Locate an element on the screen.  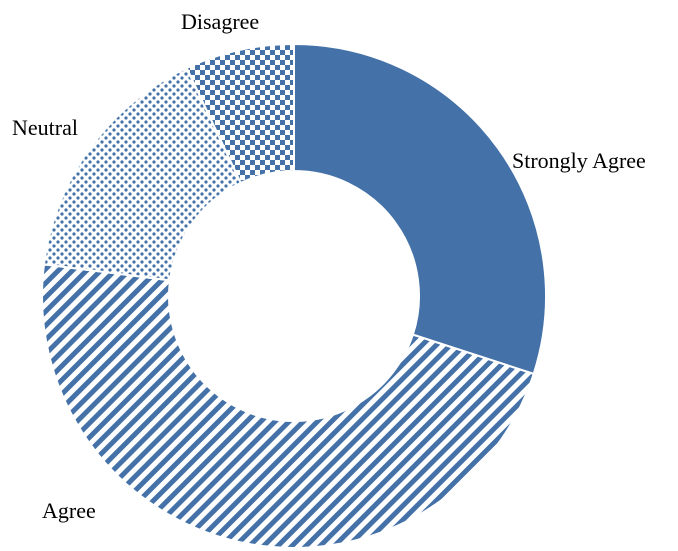
label-disagree: Disagree is located at coordinates (220, 21).